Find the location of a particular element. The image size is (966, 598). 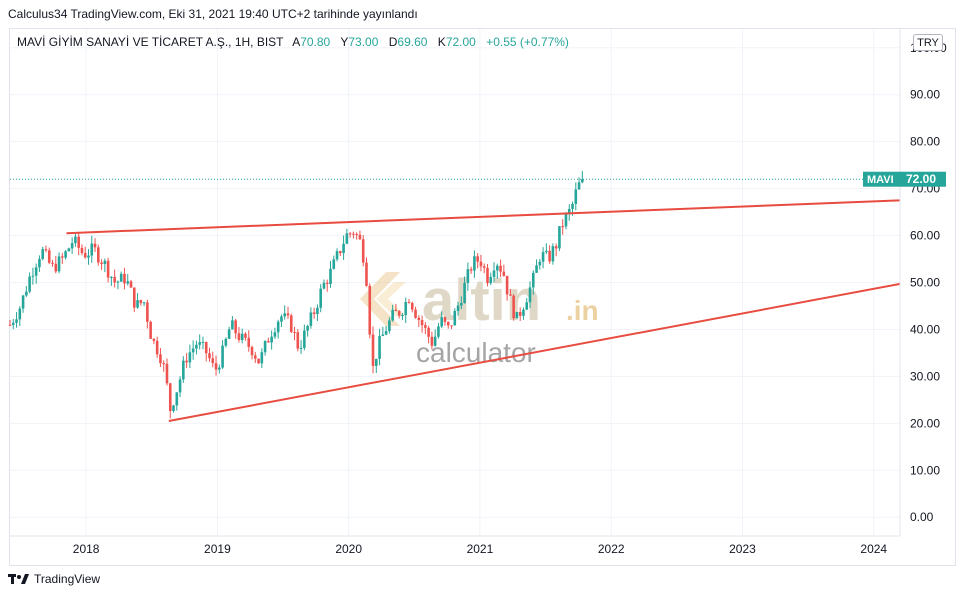

open-value: 70.80 is located at coordinates (315, 42).